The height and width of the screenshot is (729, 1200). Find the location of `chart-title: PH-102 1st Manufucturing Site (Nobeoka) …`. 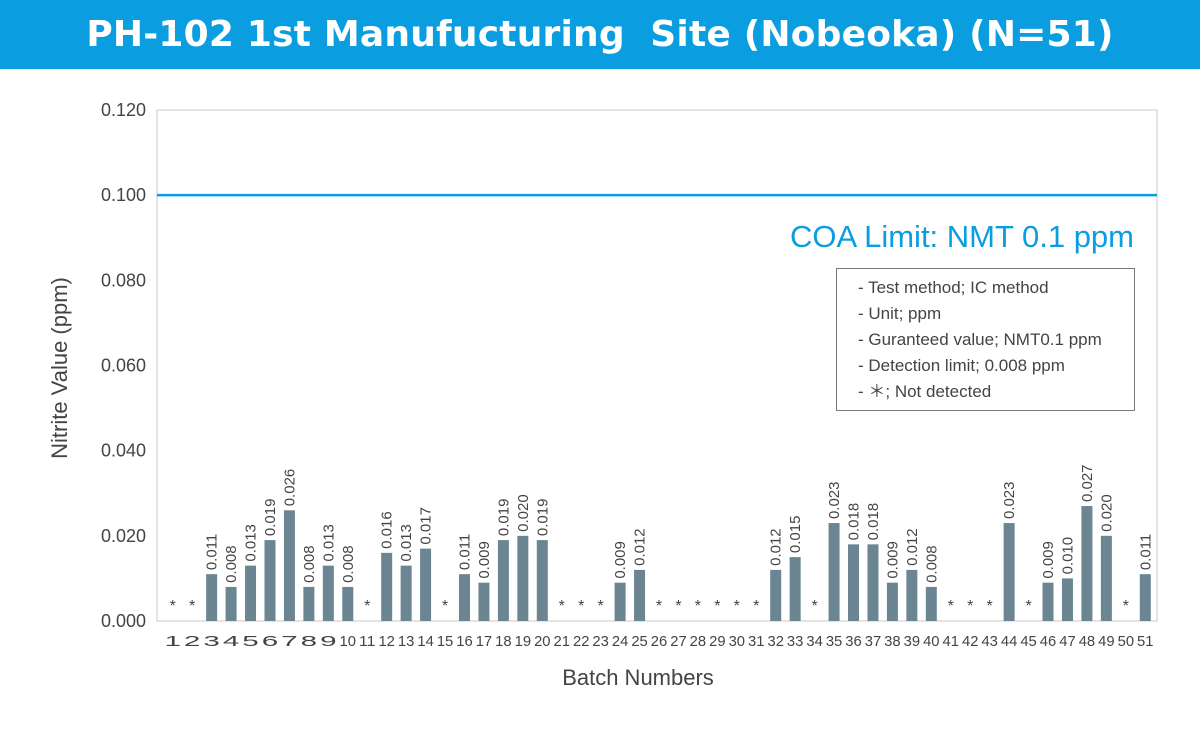

chart-title: PH-102 1st Manufucturing Site (Nobeoka) … is located at coordinates (600, 34).